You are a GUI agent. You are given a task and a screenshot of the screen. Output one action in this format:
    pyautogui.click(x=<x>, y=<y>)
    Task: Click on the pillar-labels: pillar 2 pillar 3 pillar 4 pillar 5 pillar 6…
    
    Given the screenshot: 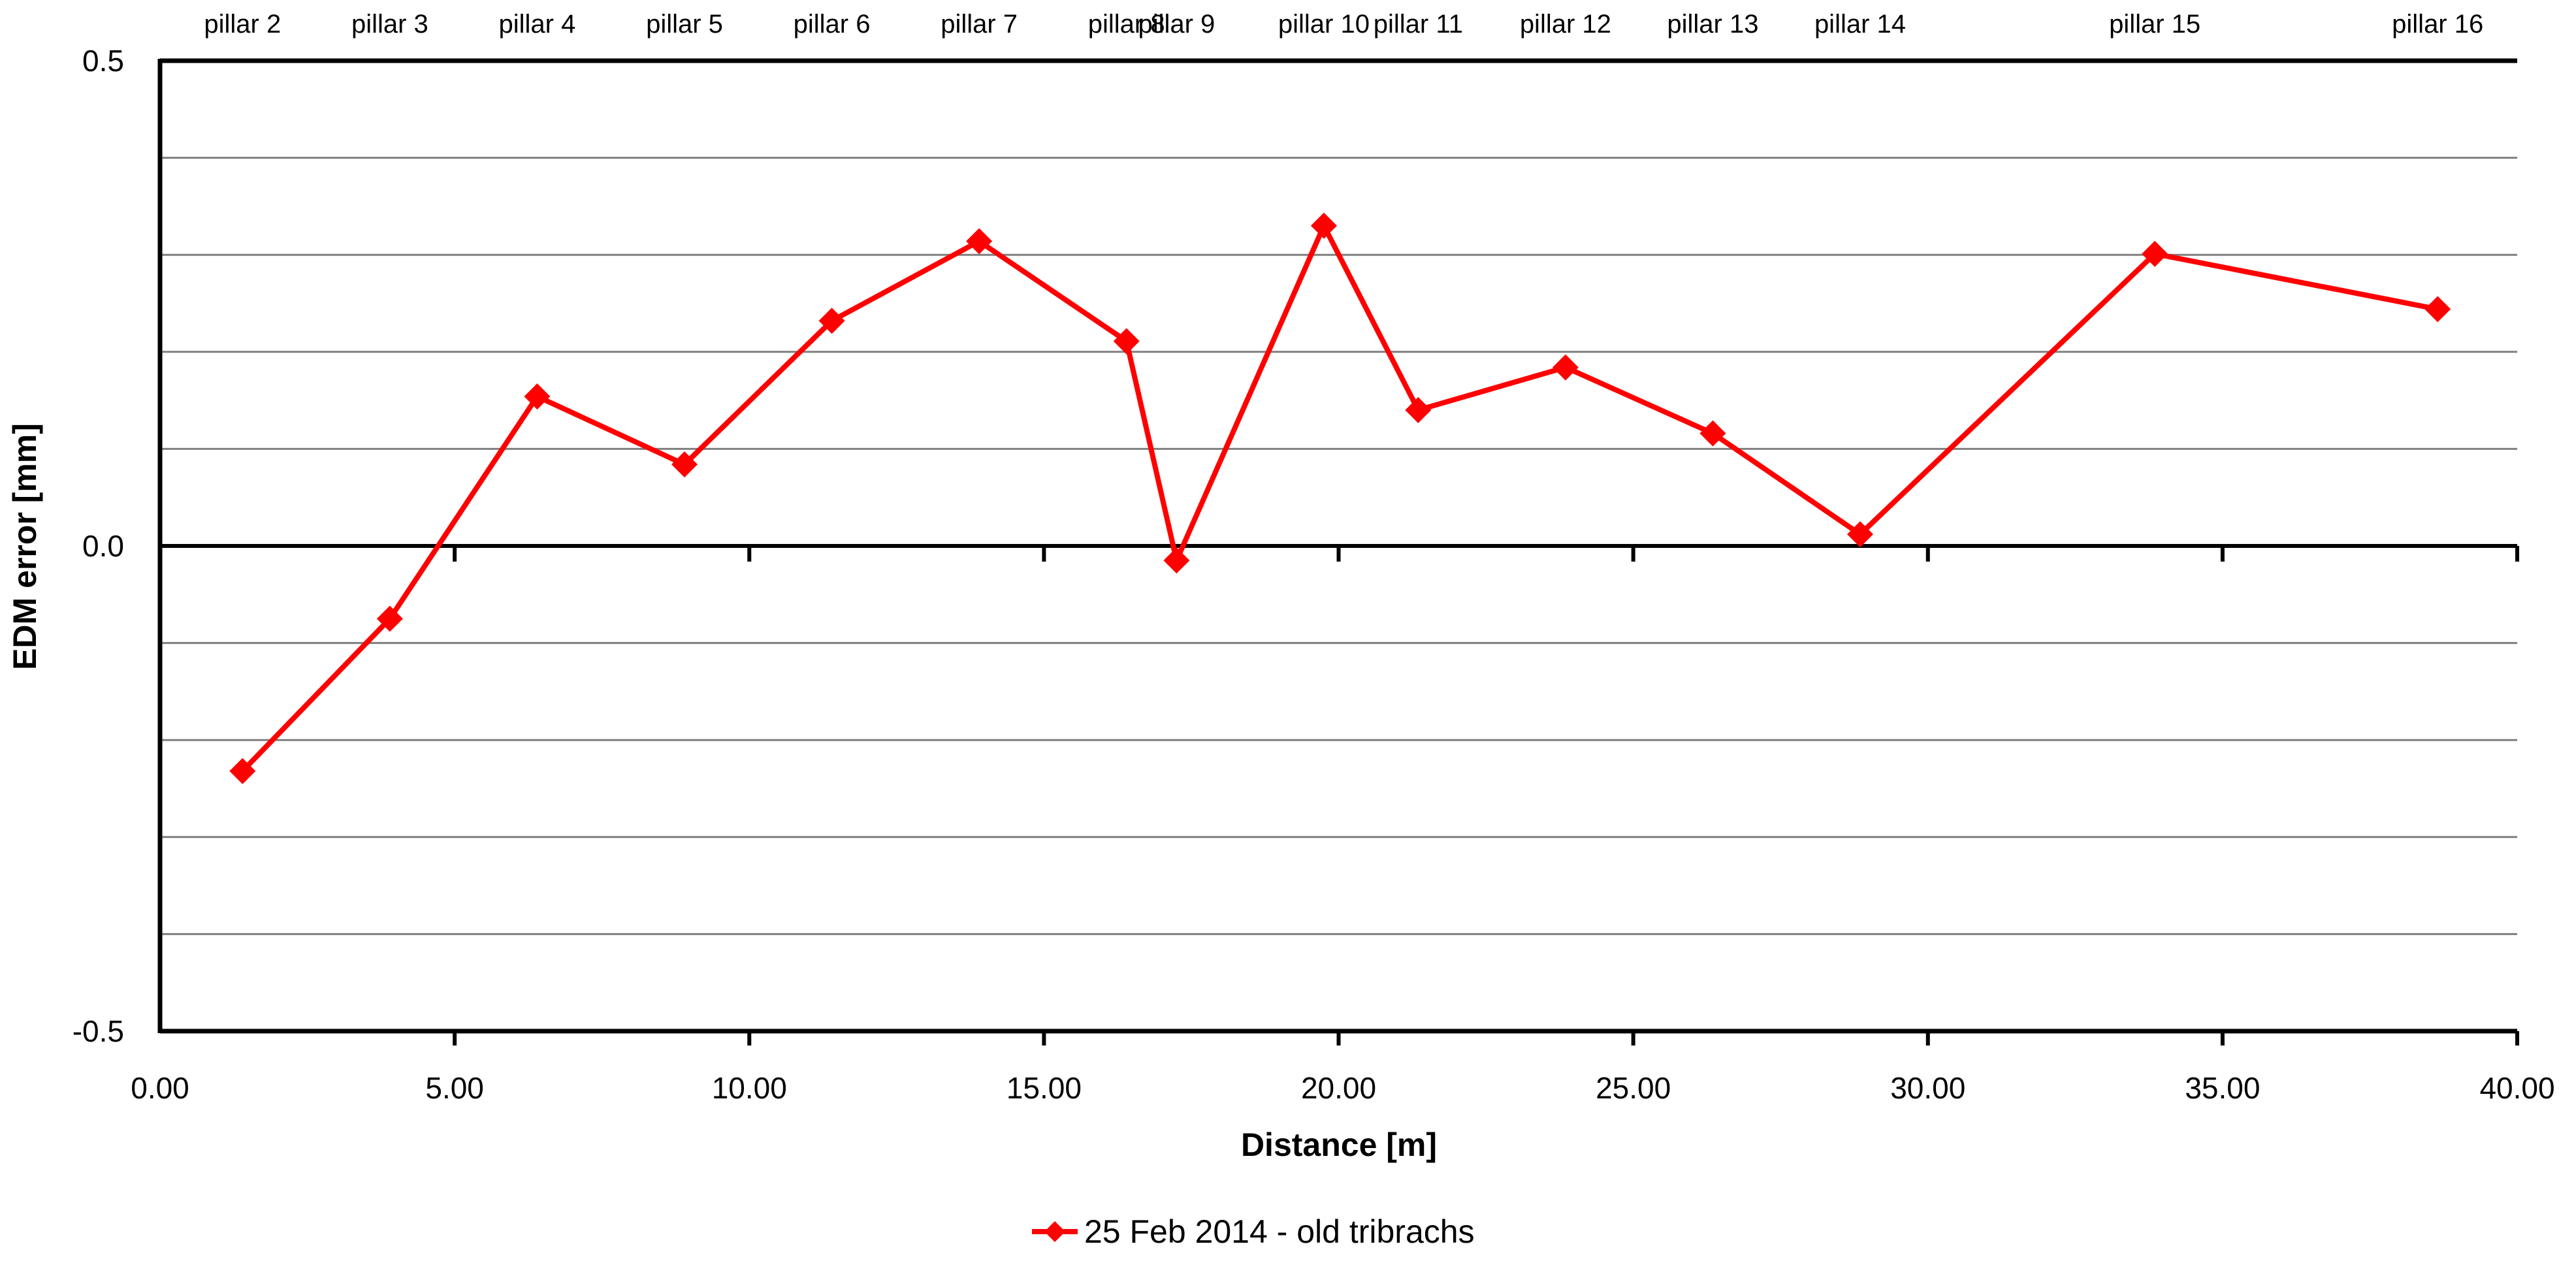 What is the action you would take?
    pyautogui.click(x=1343, y=24)
    